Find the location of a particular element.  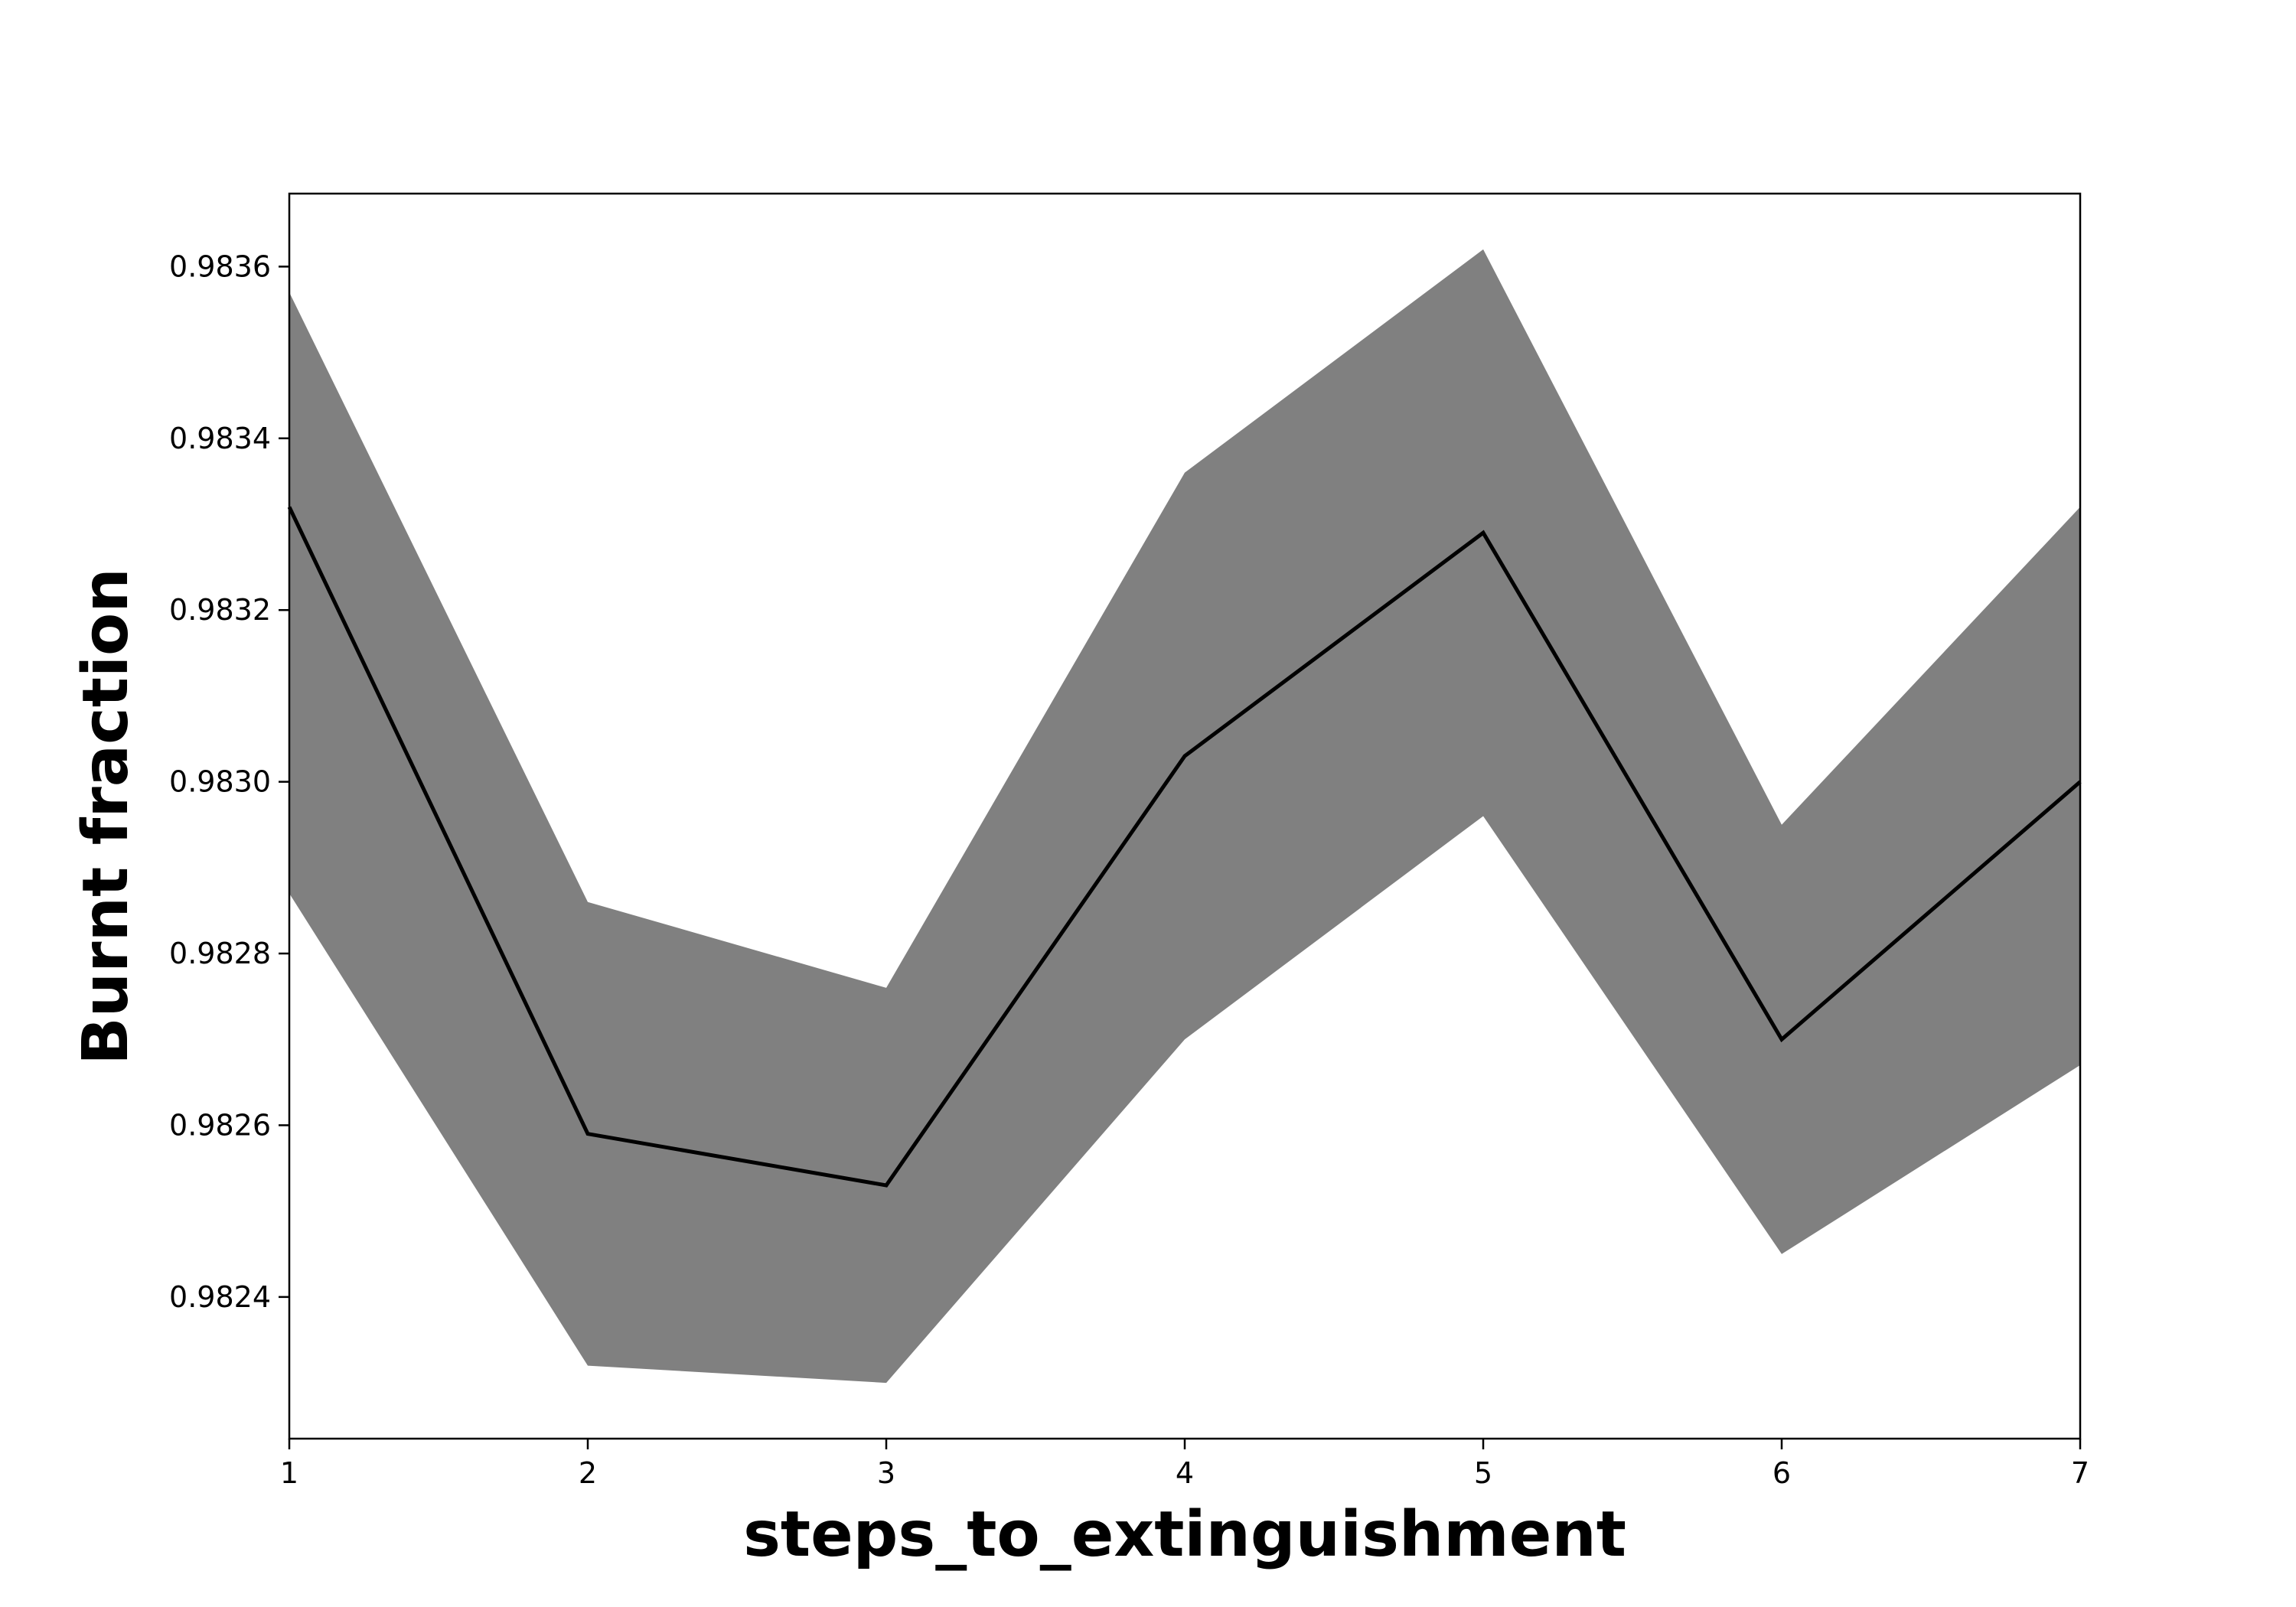

x-tick-label: 2 is located at coordinates (588, 1473).